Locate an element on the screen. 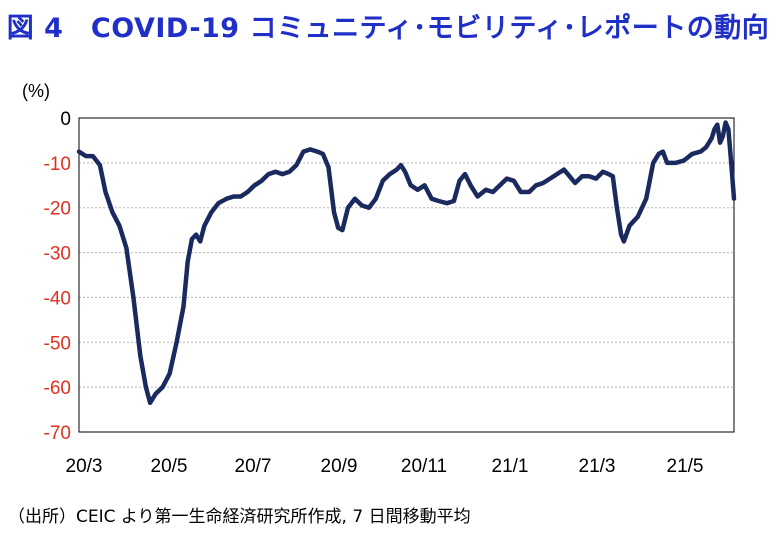 The image size is (776, 540). x-tick-label: 21/1 is located at coordinates (510, 466).